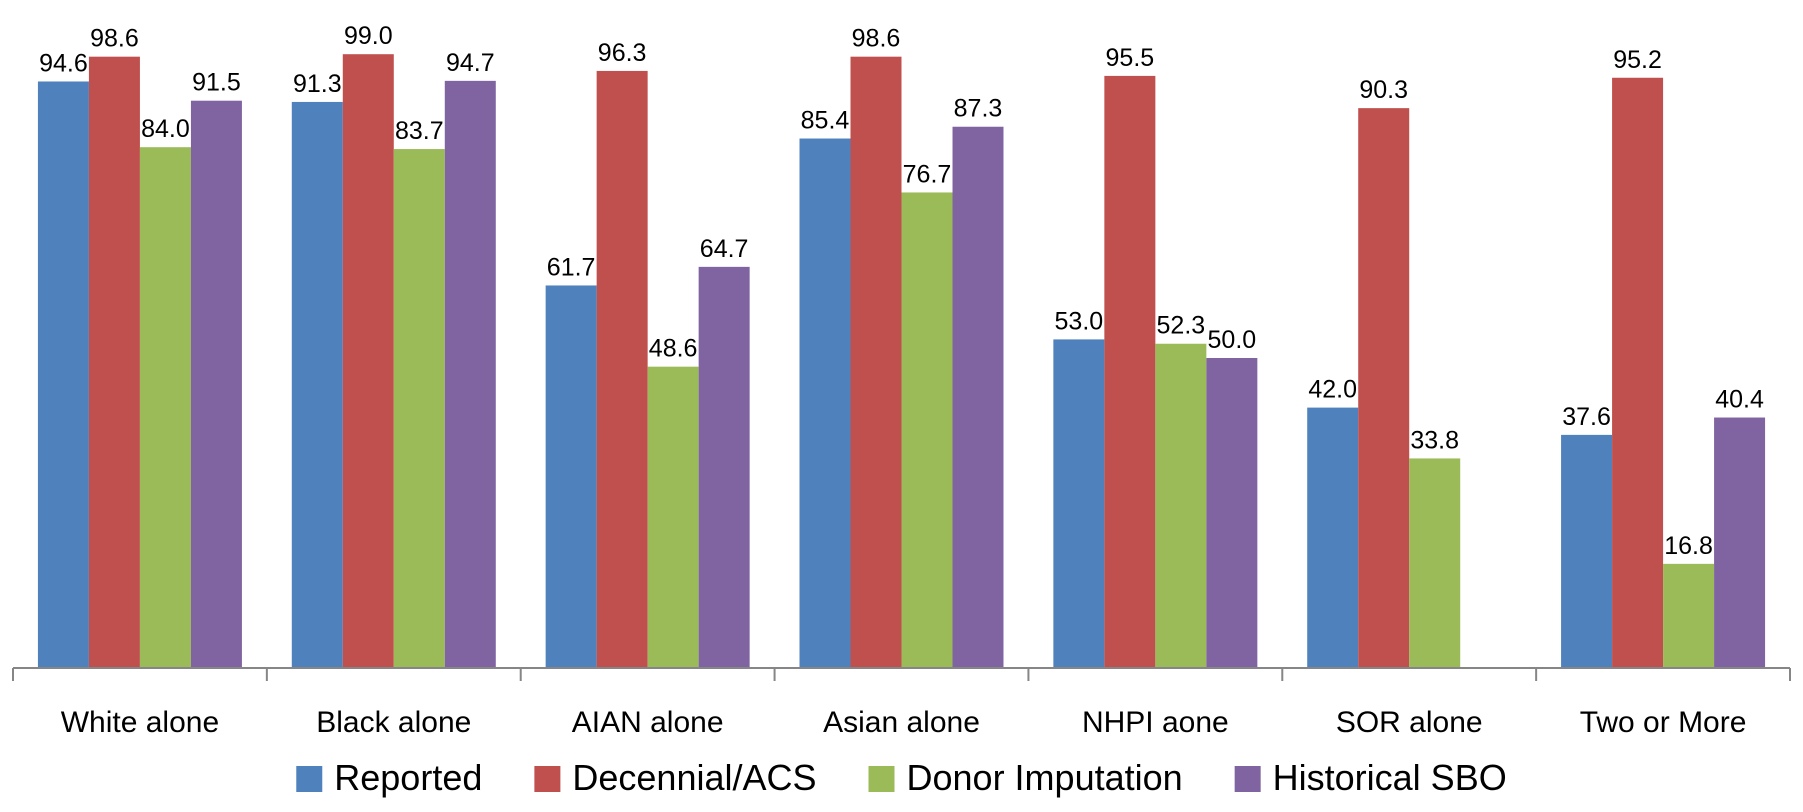 Image resolution: width=1803 pixels, height=812 pixels. Describe the element at coordinates (1587, 551) in the screenshot. I see `bar-reported-two-or-more` at that location.